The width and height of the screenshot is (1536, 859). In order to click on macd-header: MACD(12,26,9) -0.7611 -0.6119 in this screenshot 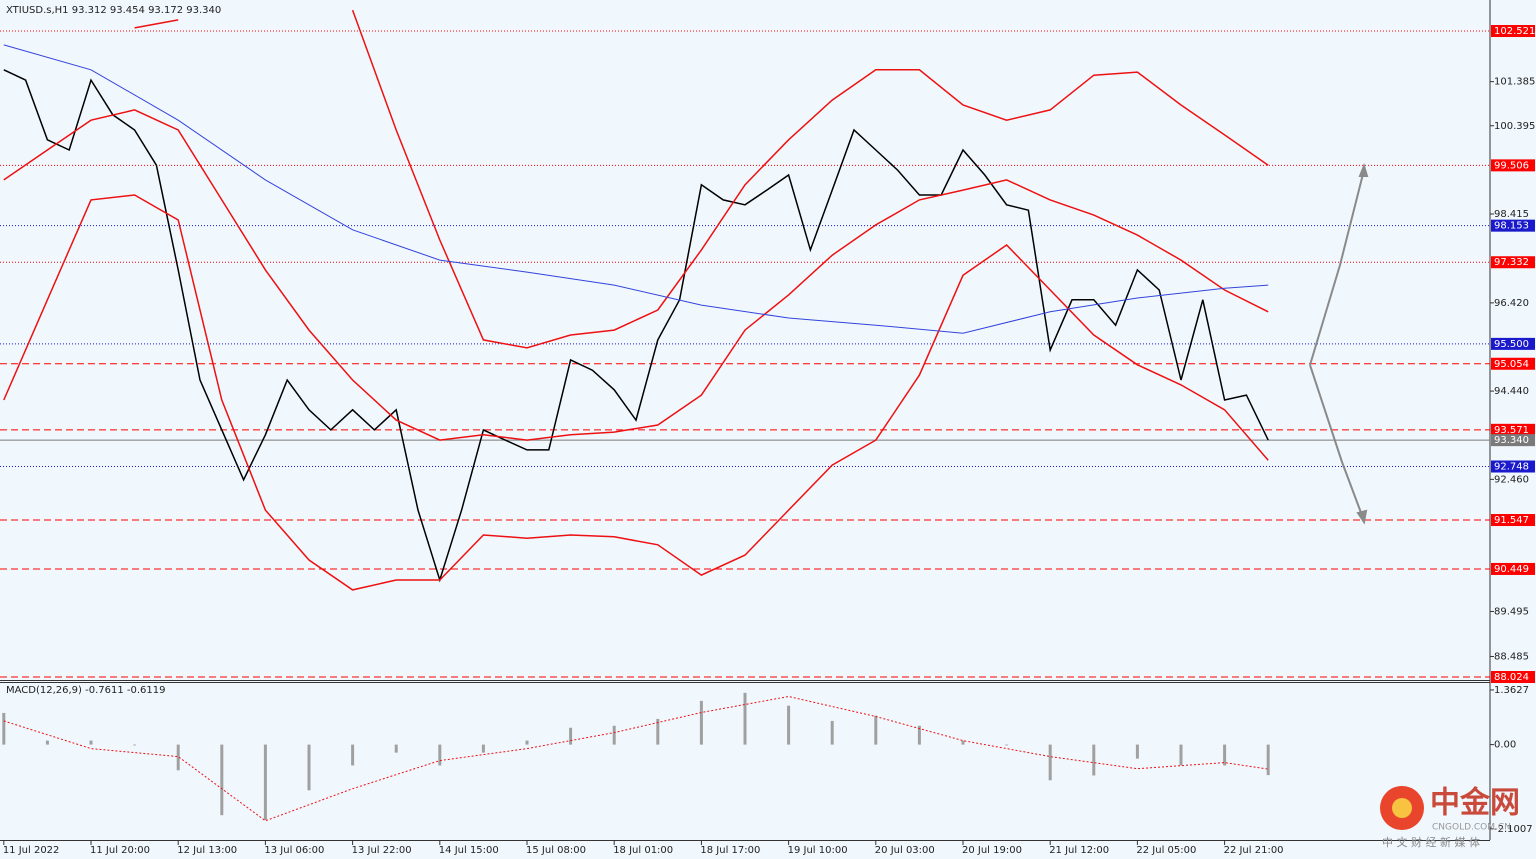, I will do `click(86, 690)`.